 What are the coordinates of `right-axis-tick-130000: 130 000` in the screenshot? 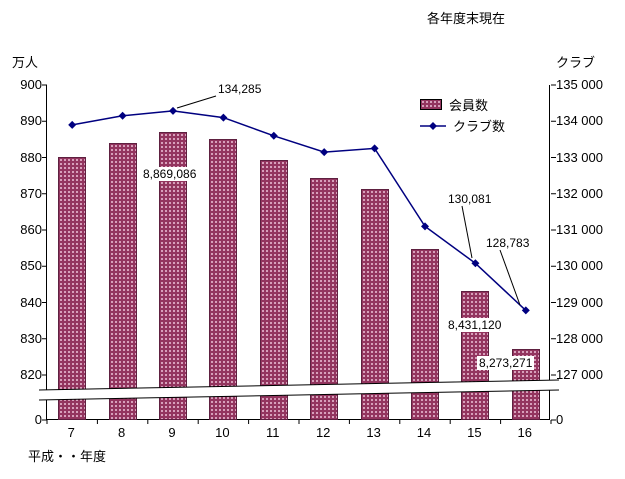 It's located at (579, 266).